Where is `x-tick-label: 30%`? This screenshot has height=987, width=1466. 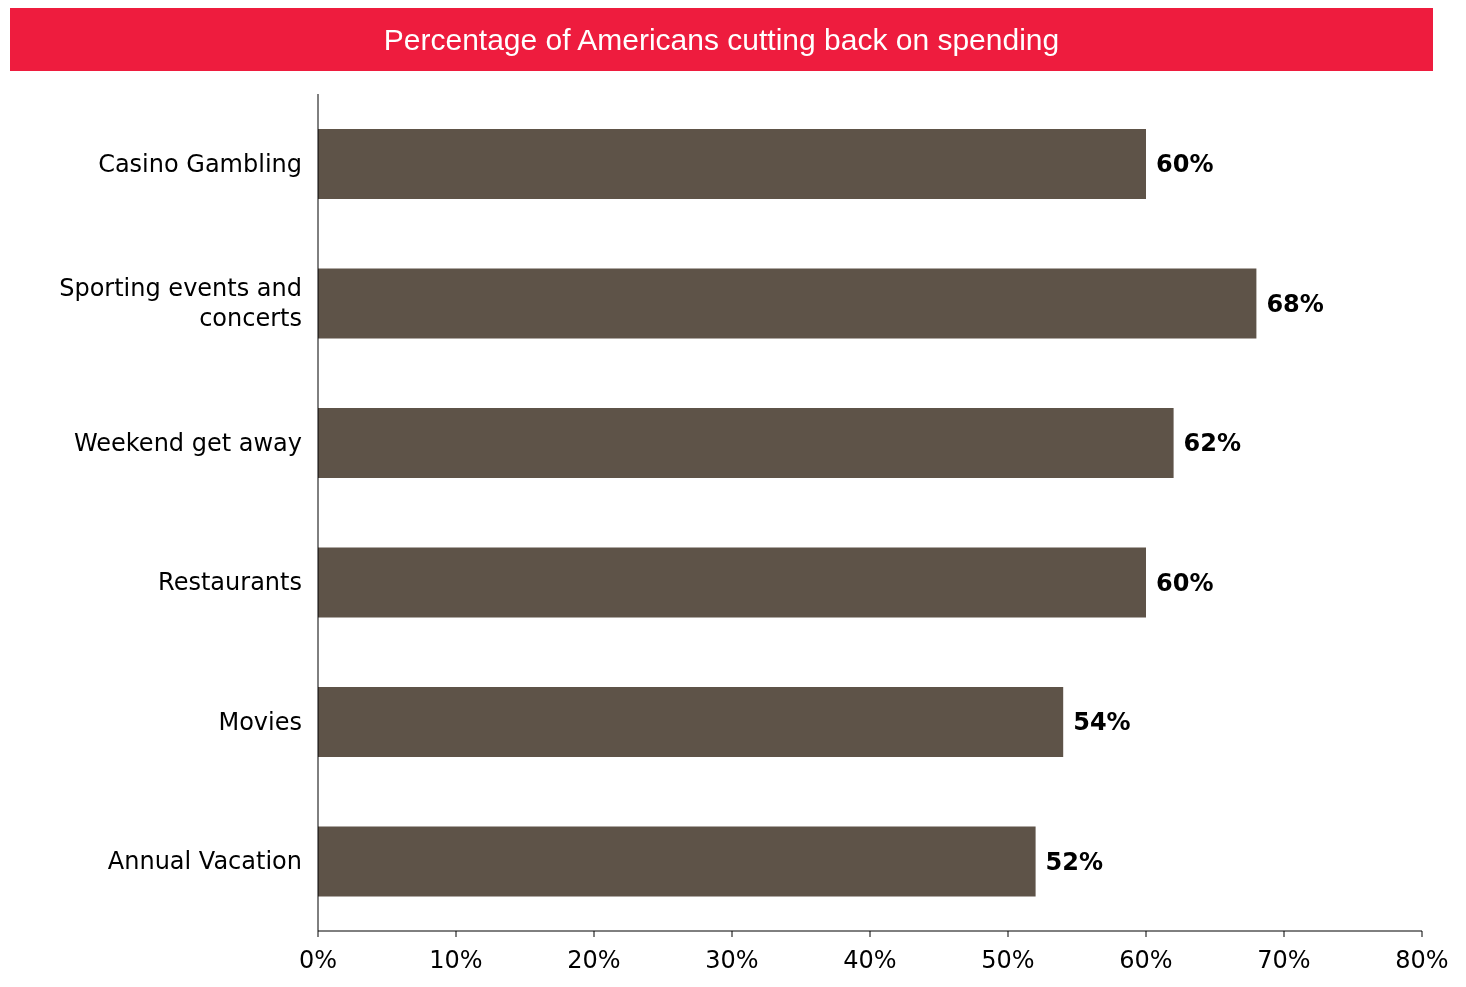 x-tick-label: 30% is located at coordinates (732, 960).